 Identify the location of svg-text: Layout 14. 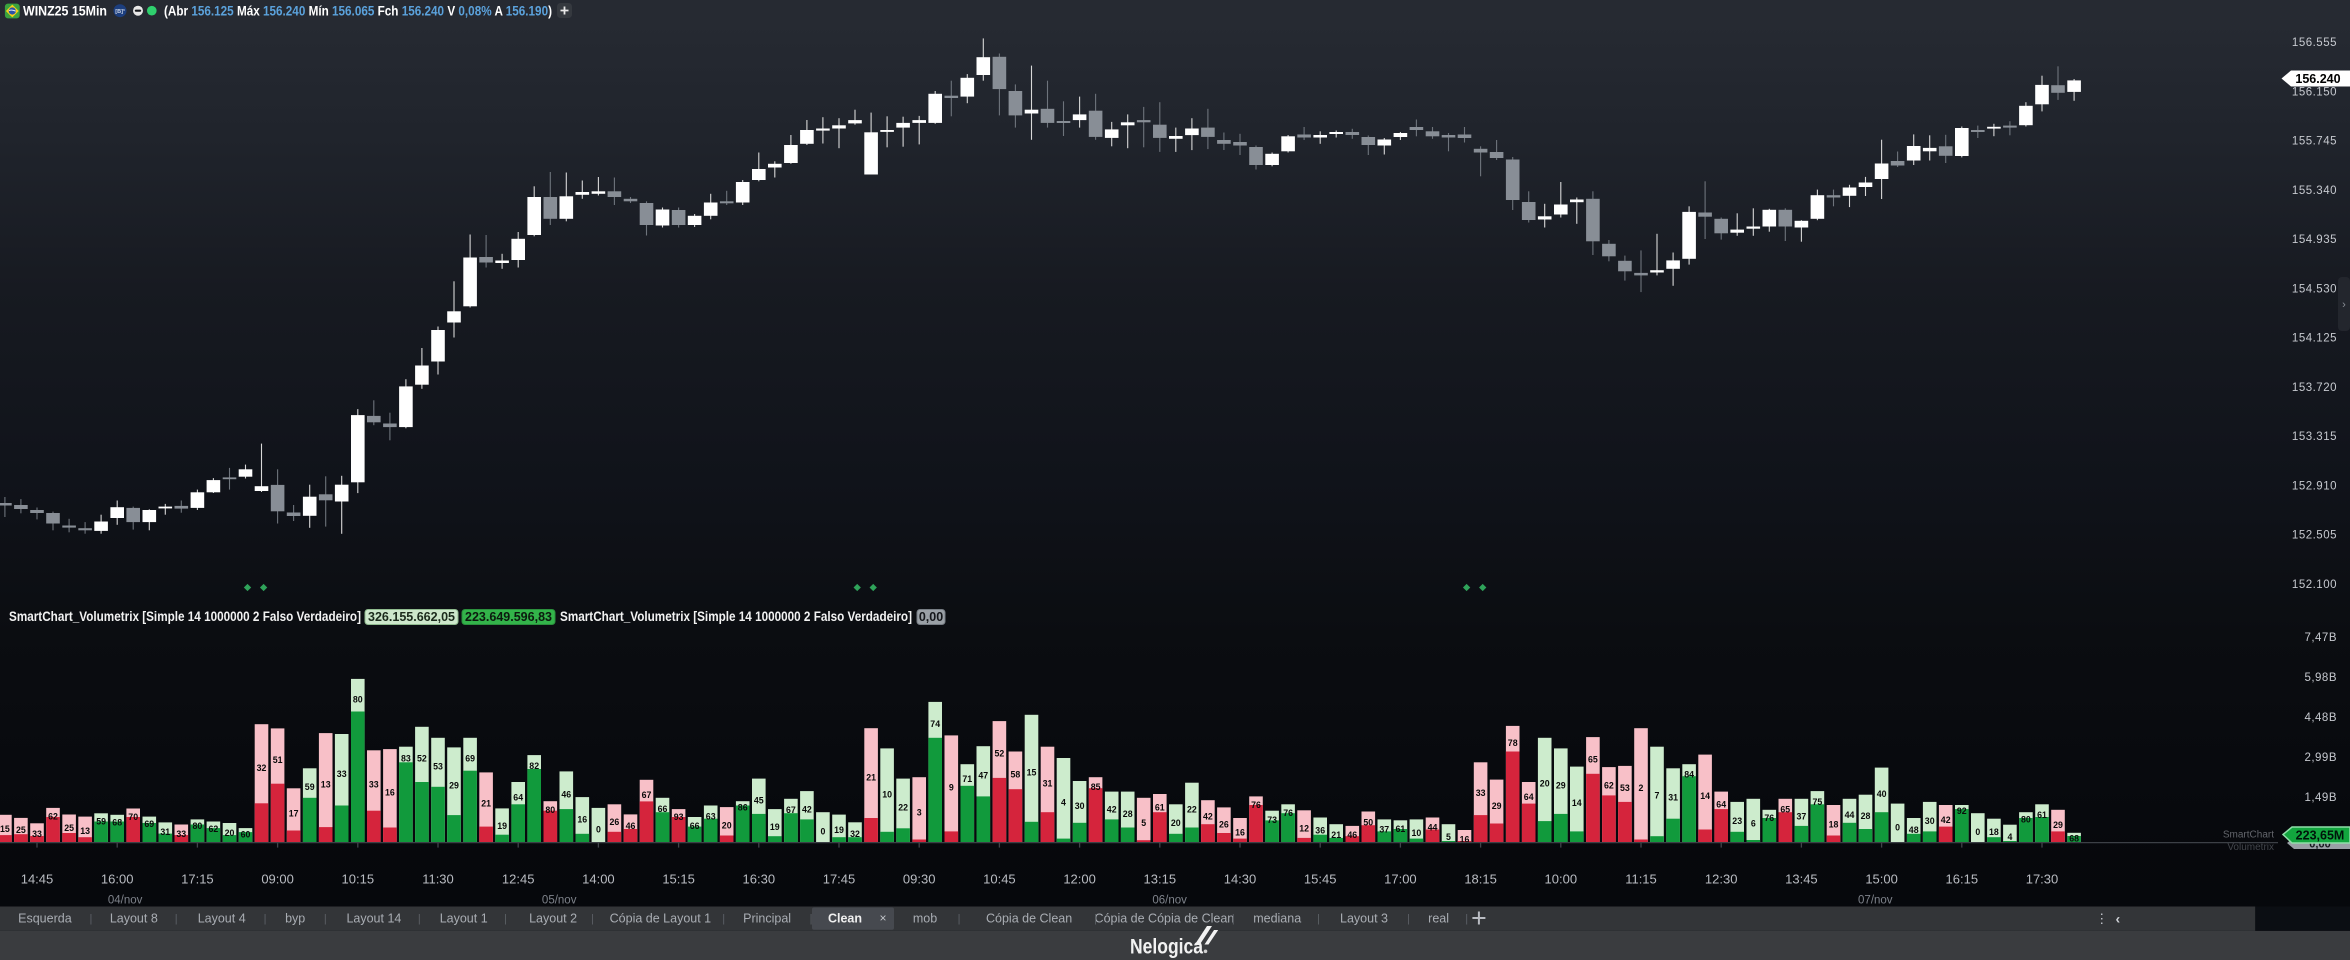
(373, 919).